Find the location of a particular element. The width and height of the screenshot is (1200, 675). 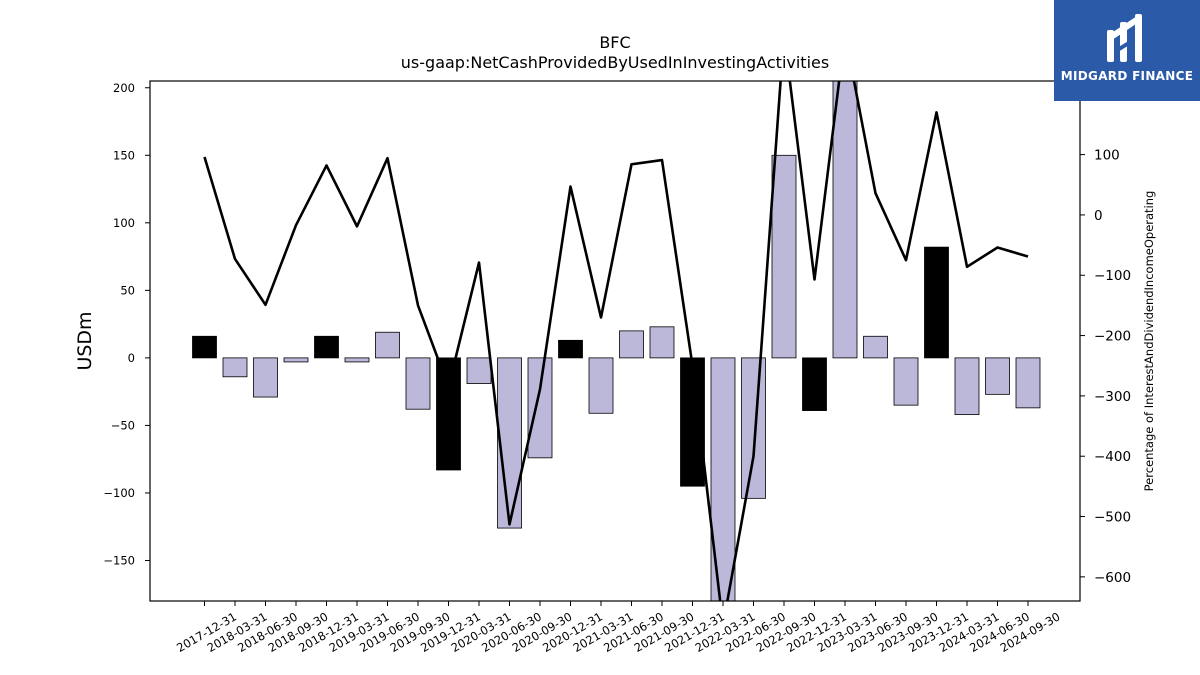

y2-tick-label: −400 is located at coordinates (1112, 457).